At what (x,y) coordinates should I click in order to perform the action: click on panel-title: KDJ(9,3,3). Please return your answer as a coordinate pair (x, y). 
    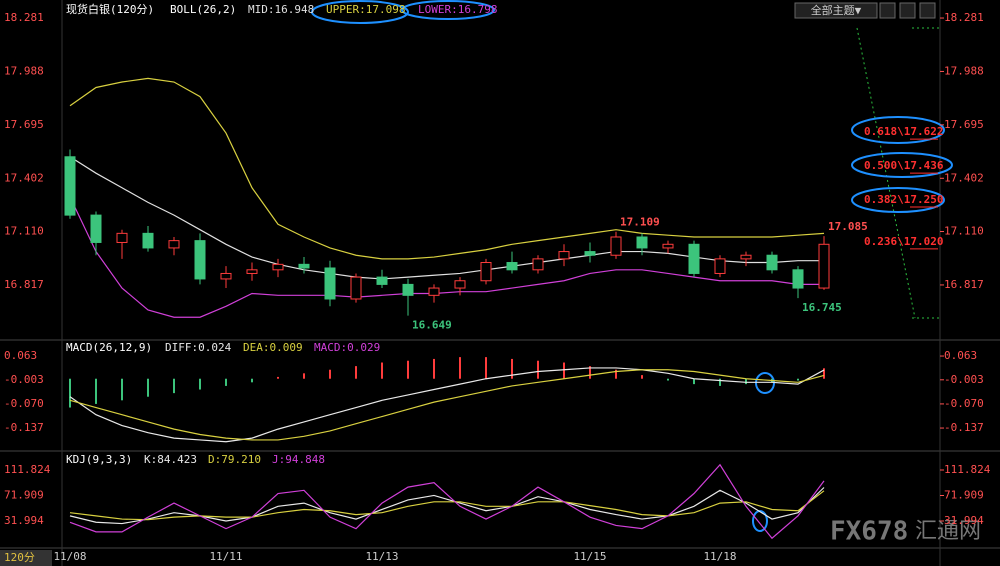
    Looking at the image, I should click on (99, 459).